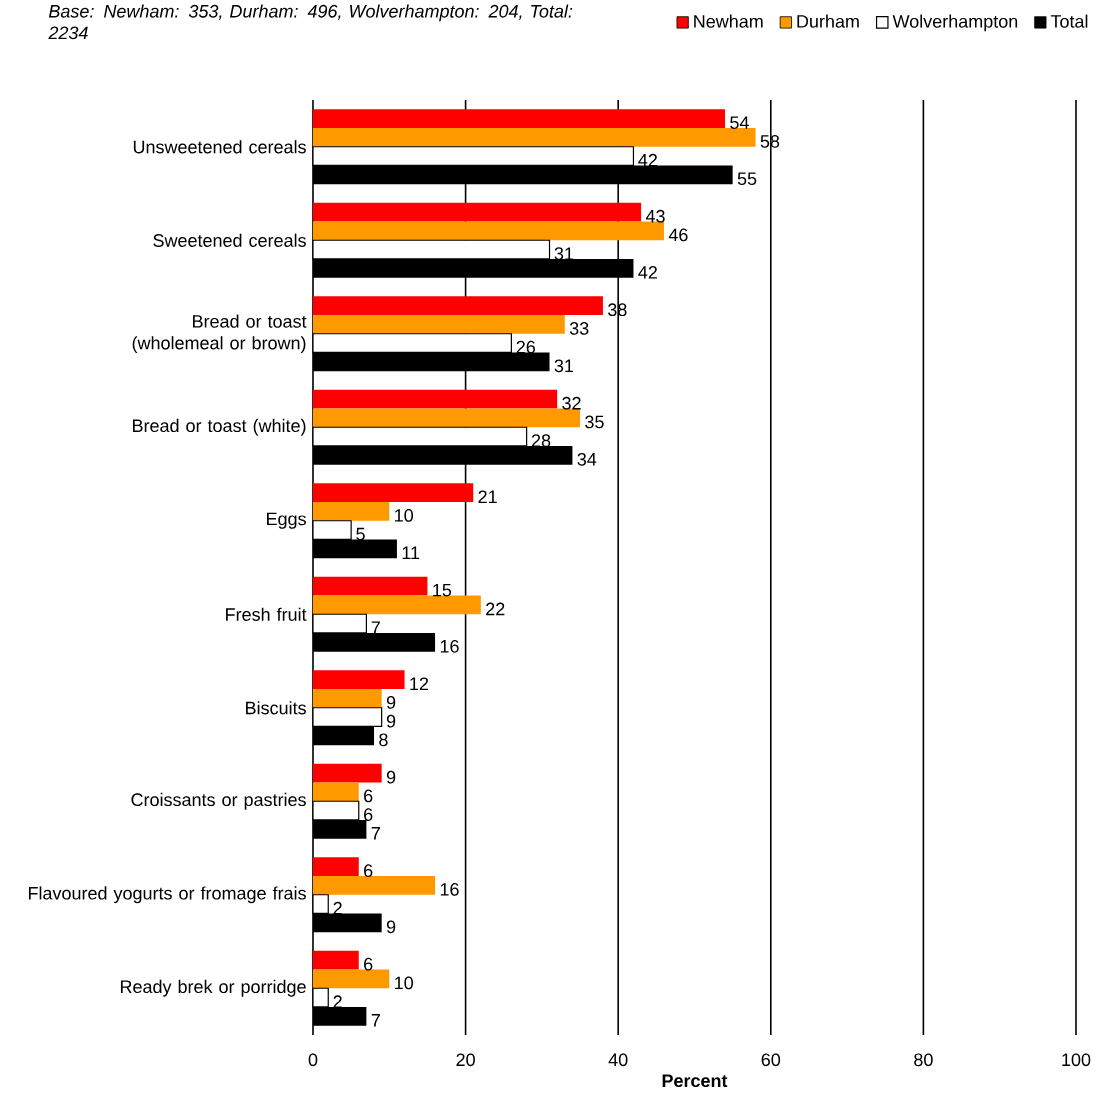 This screenshot has height=1110, width=1098. I want to click on x-tick-label: 100, so click(1076, 1060).